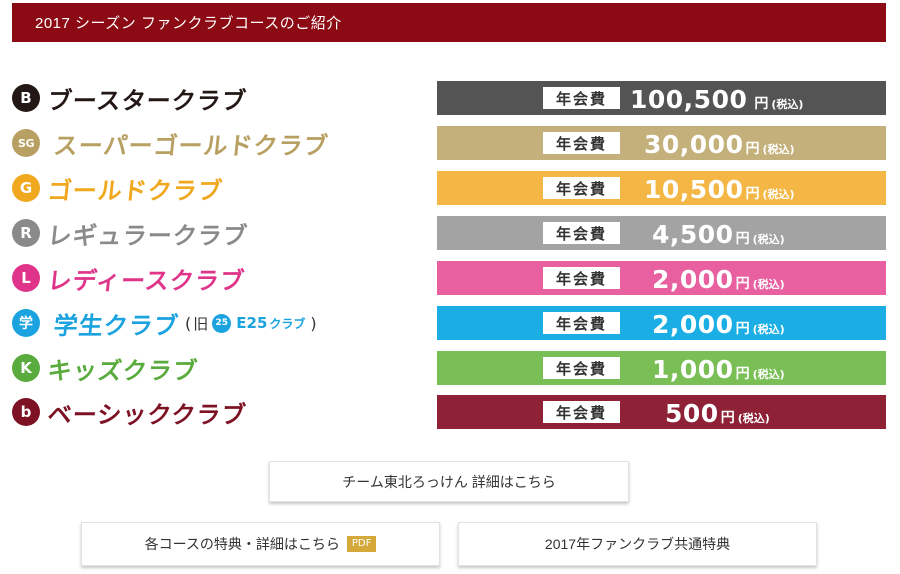 This screenshot has width=900, height=574. I want to click on club-row-super-gold: SG スーパーゴールドクラブ 年会費 30,000 円 (税込), so click(450, 143).